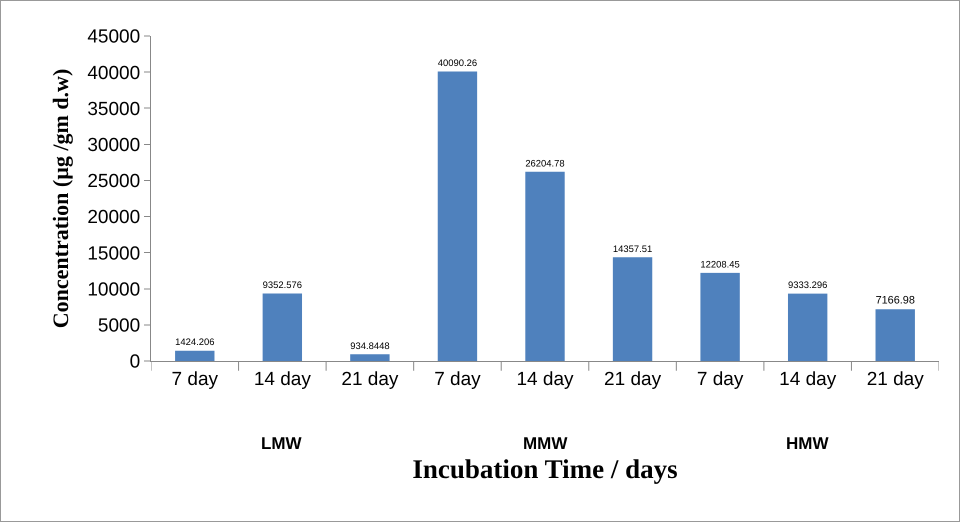 The image size is (960, 522). I want to click on data-label: 7166.98, so click(895, 300).